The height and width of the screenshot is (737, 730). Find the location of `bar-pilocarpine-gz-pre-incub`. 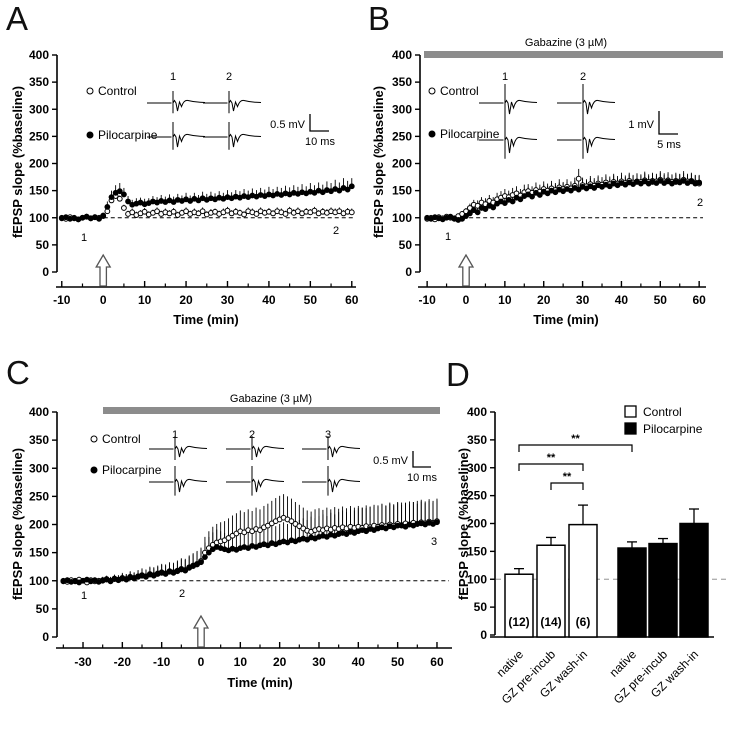

bar-pilocarpine-gz-pre-incub is located at coordinates (663, 590).